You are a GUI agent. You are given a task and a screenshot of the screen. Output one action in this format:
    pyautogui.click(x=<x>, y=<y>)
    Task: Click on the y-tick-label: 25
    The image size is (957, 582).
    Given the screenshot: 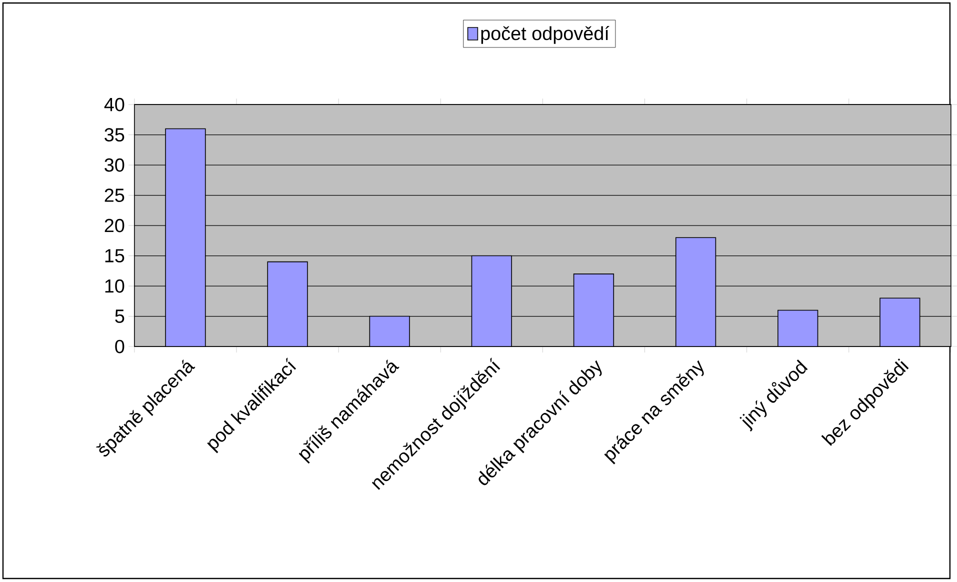 What is the action you would take?
    pyautogui.click(x=114, y=195)
    